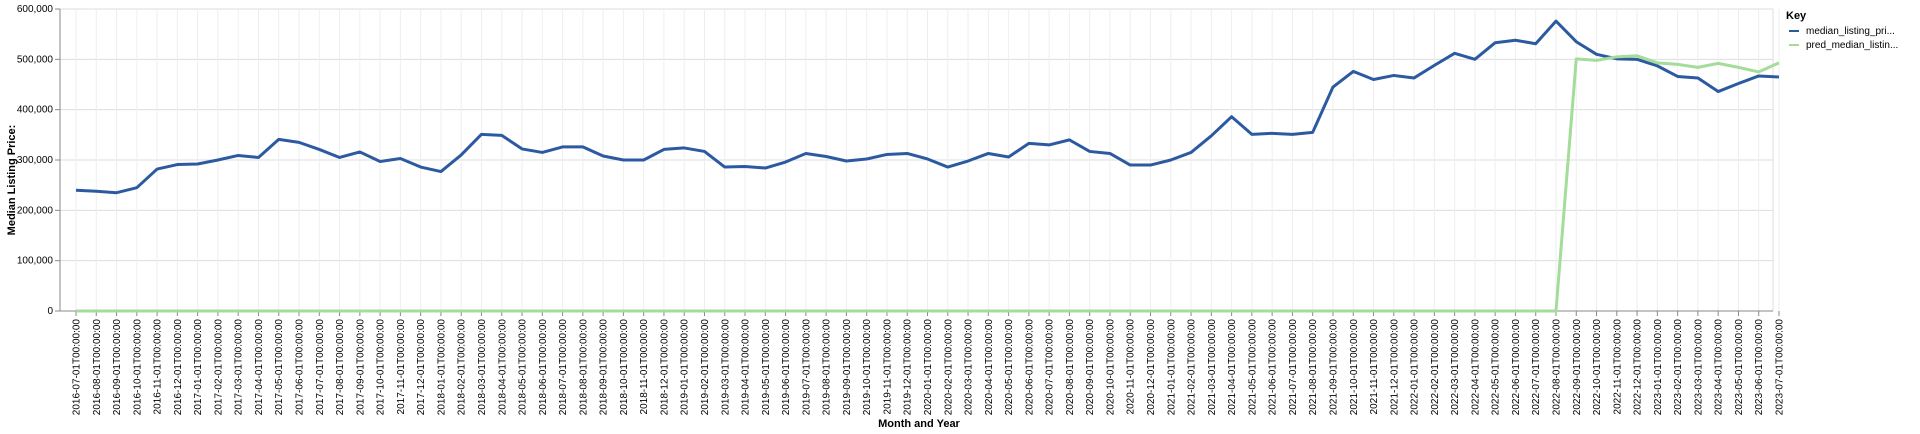 The image size is (1920, 434). What do you see at coordinates (1597, 367) in the screenshot?
I see `x-tick-label: 2022-10-01T00:00:00` at bounding box center [1597, 367].